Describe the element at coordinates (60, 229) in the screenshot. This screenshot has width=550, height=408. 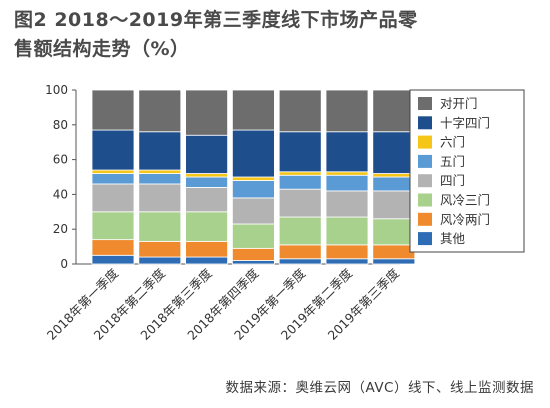
I see `y-tick-label: 20` at that location.